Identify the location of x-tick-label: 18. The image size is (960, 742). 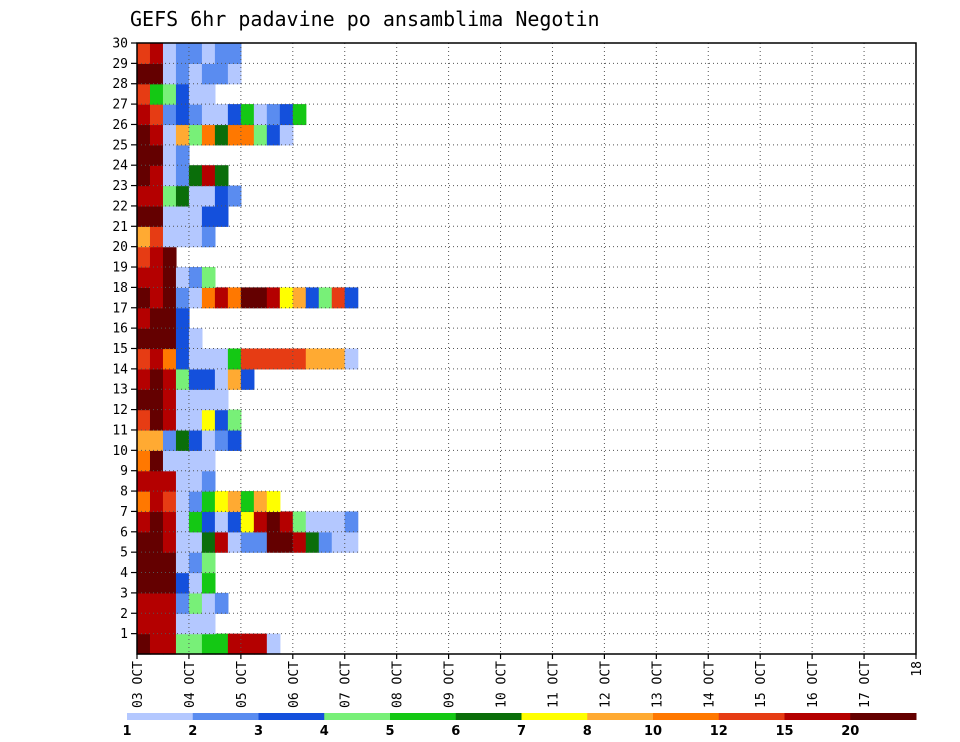
(917, 669).